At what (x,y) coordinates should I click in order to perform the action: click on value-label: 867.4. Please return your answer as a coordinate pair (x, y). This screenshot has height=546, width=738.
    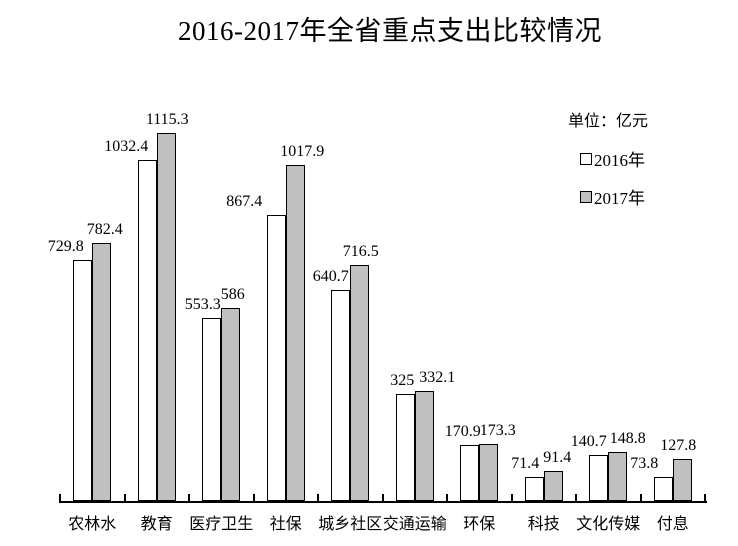
    Looking at the image, I should click on (244, 201).